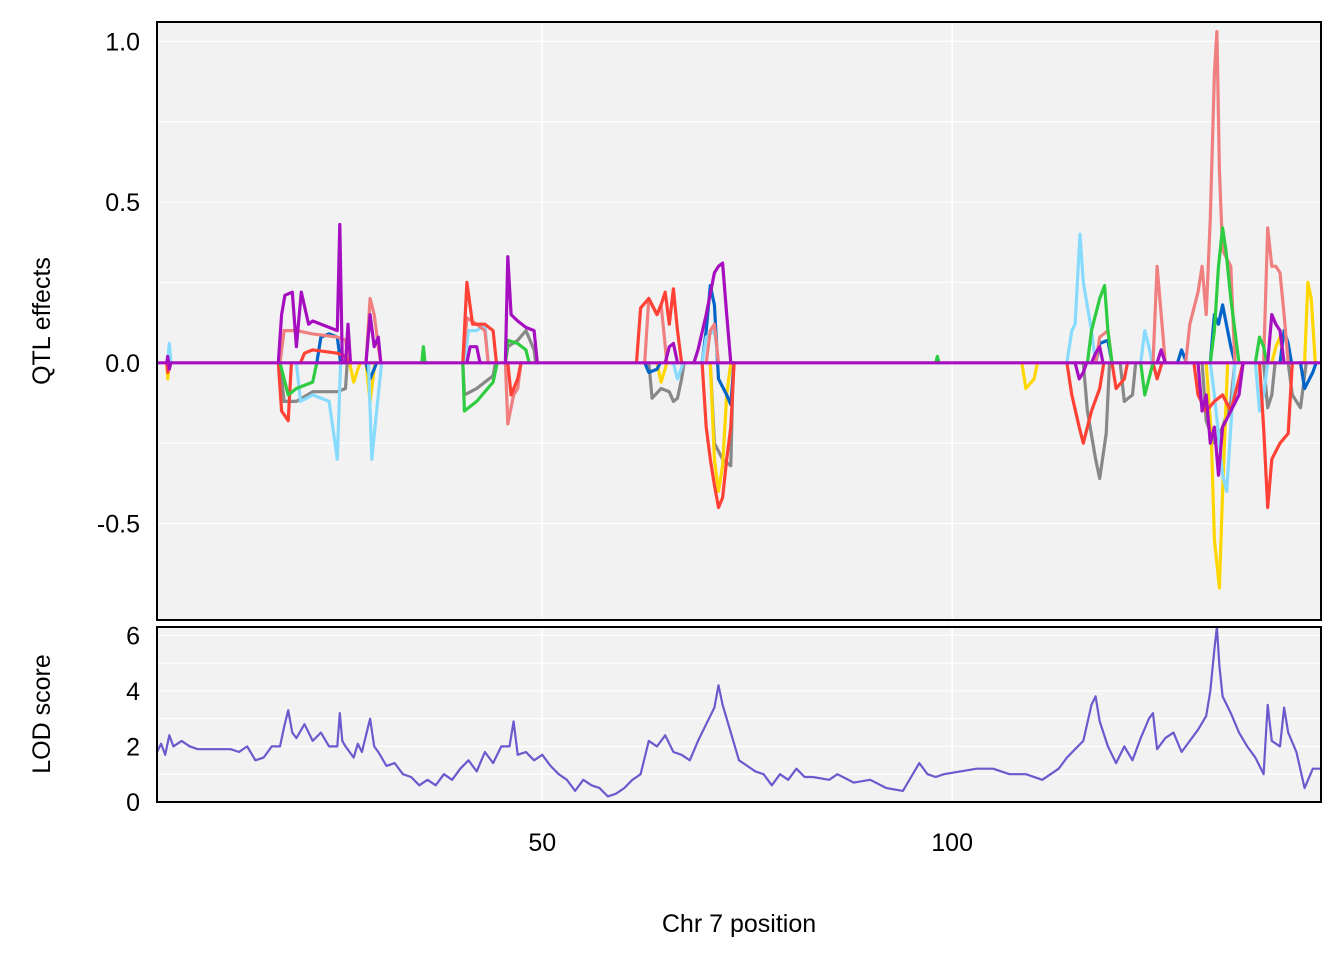  I want to click on effects-y-tick-label: -0.5, so click(118, 525).